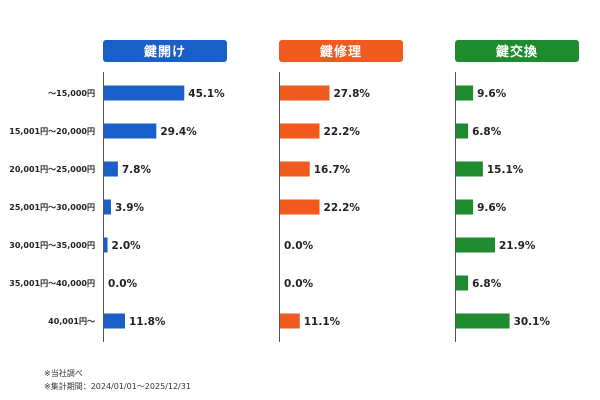  I want to click on data-label: 7.8%, so click(137, 170).